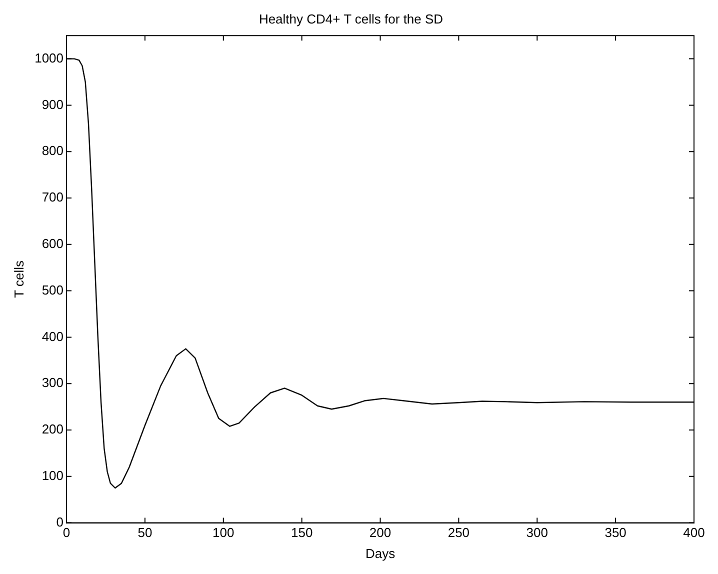 The width and height of the screenshot is (718, 574). What do you see at coordinates (53, 475) in the screenshot?
I see `y-tick-label: 100` at bounding box center [53, 475].